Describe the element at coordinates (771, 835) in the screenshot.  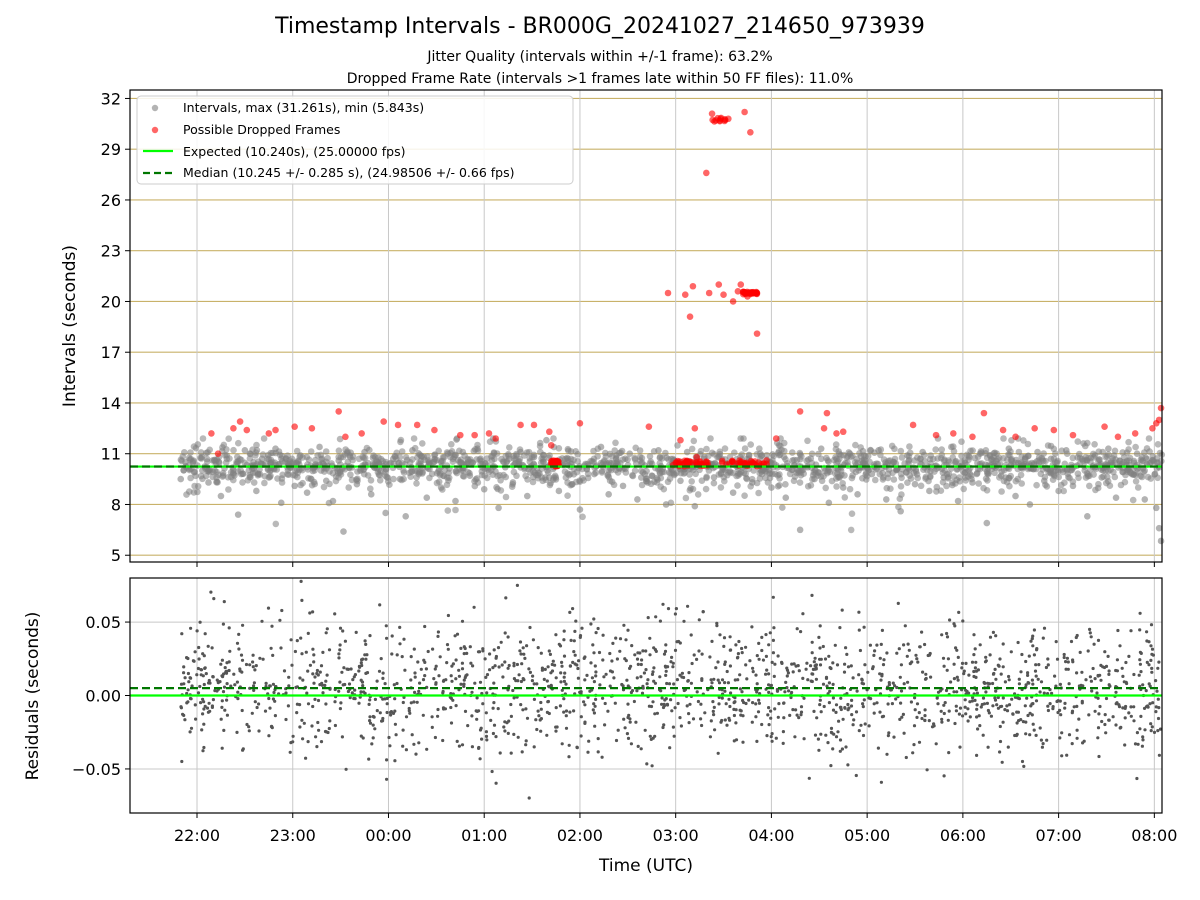
I see `x-tick-label: 04:00` at that location.